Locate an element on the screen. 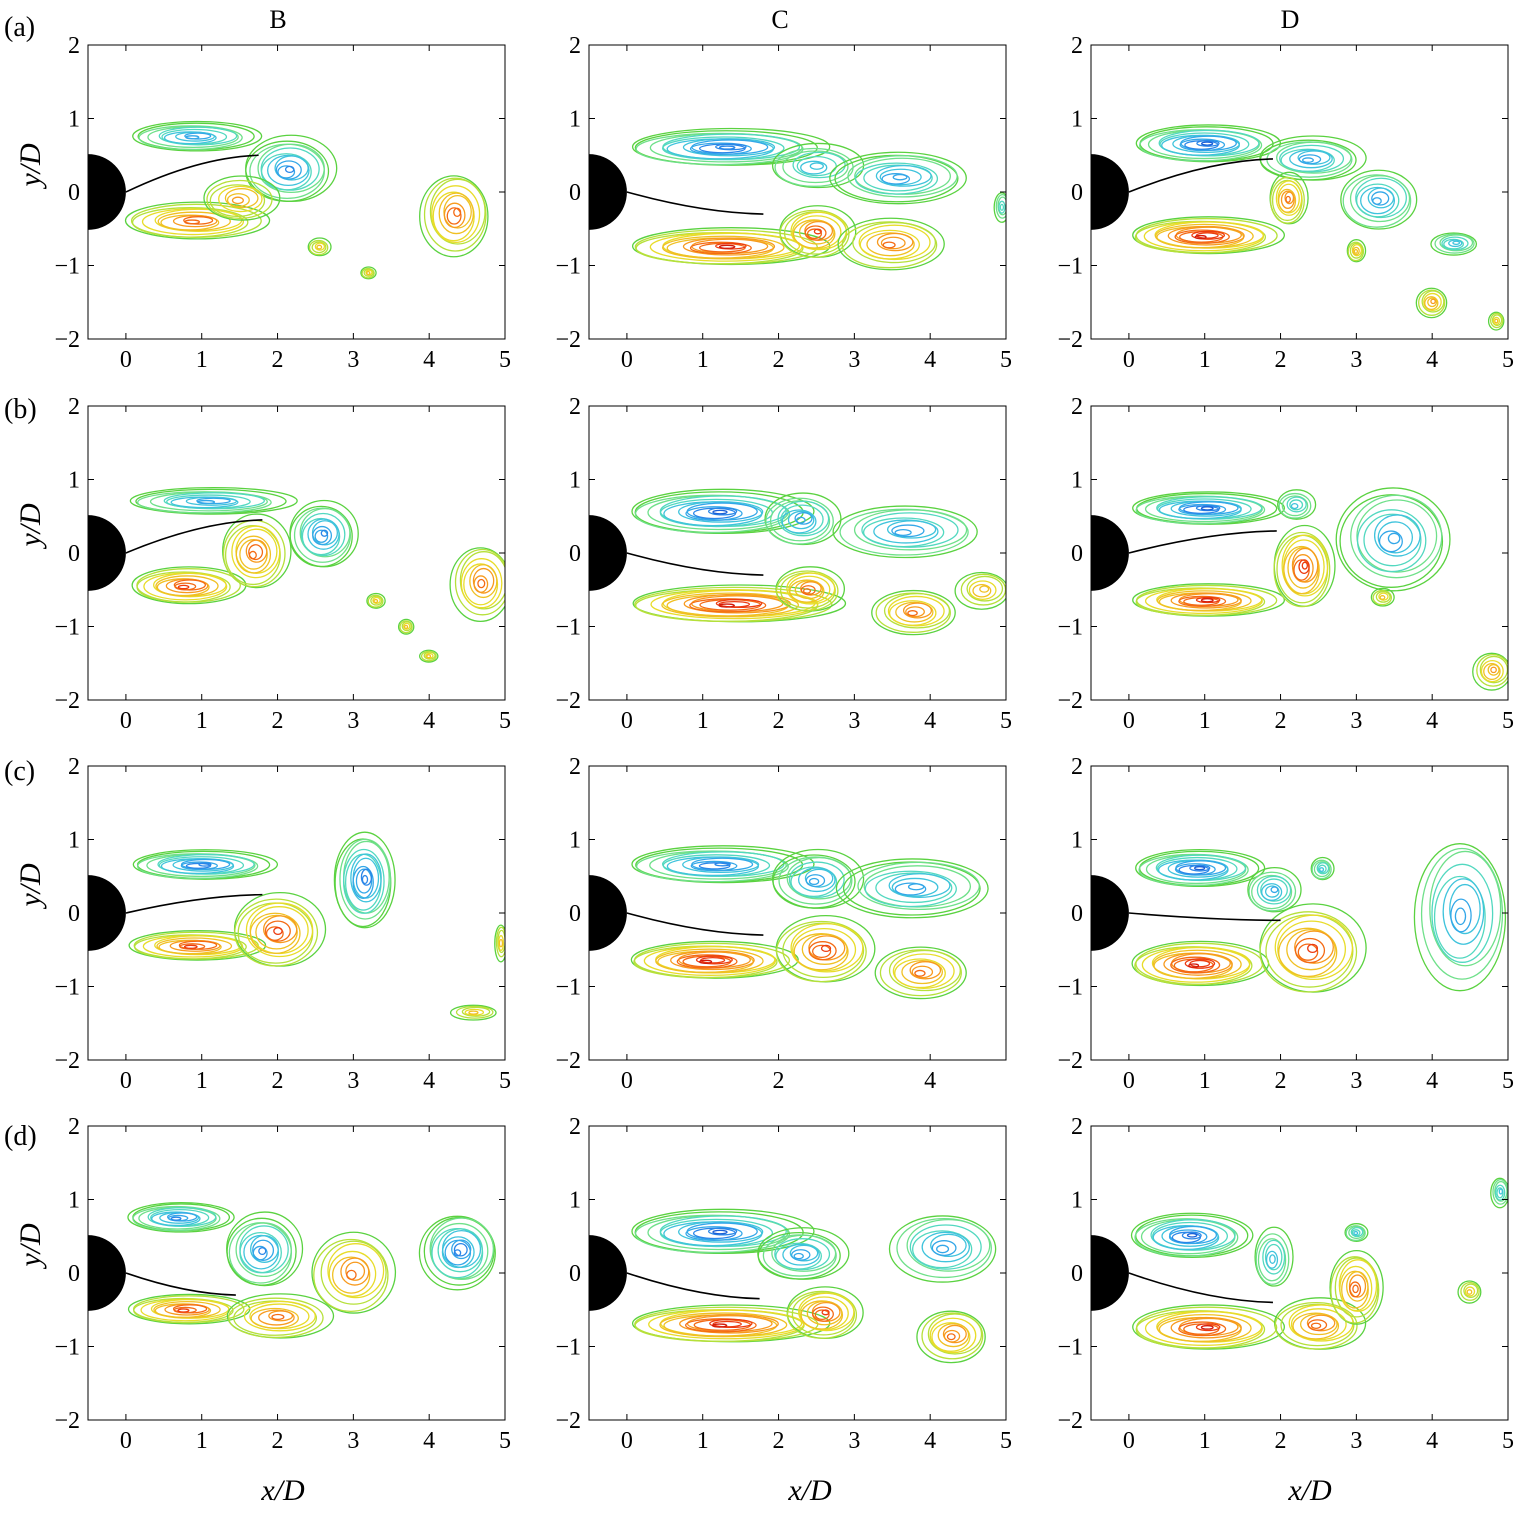 This screenshot has height=1513, width=1517. x-axis-label-b: x/D is located at coordinates (282, 1490).